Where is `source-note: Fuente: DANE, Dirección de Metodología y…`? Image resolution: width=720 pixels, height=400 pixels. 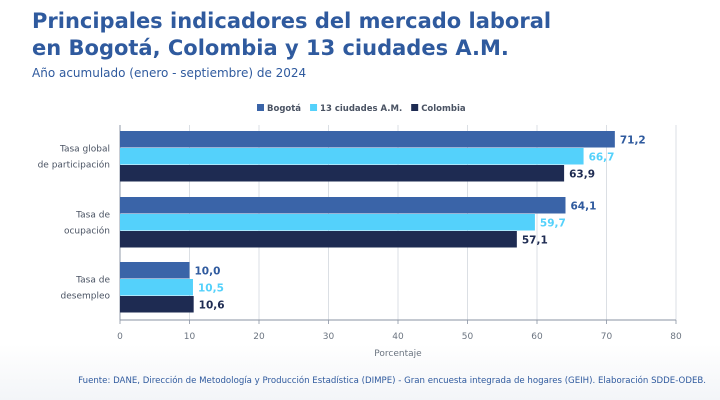 source-note: Fuente: DANE, Dirección de Metodología y… is located at coordinates (392, 381).